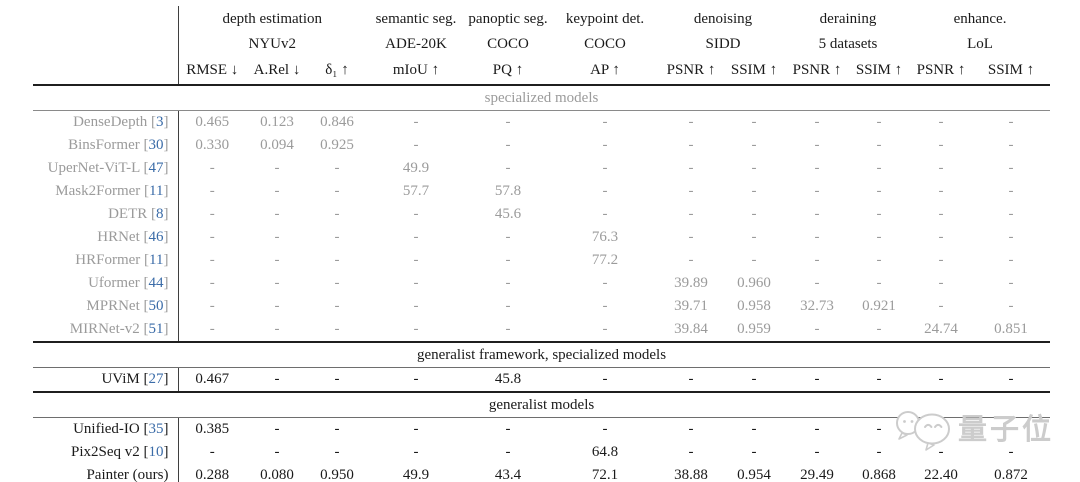 The height and width of the screenshot is (482, 1080). Describe the element at coordinates (156, 452) in the screenshot. I see `citation-link: 10` at that location.